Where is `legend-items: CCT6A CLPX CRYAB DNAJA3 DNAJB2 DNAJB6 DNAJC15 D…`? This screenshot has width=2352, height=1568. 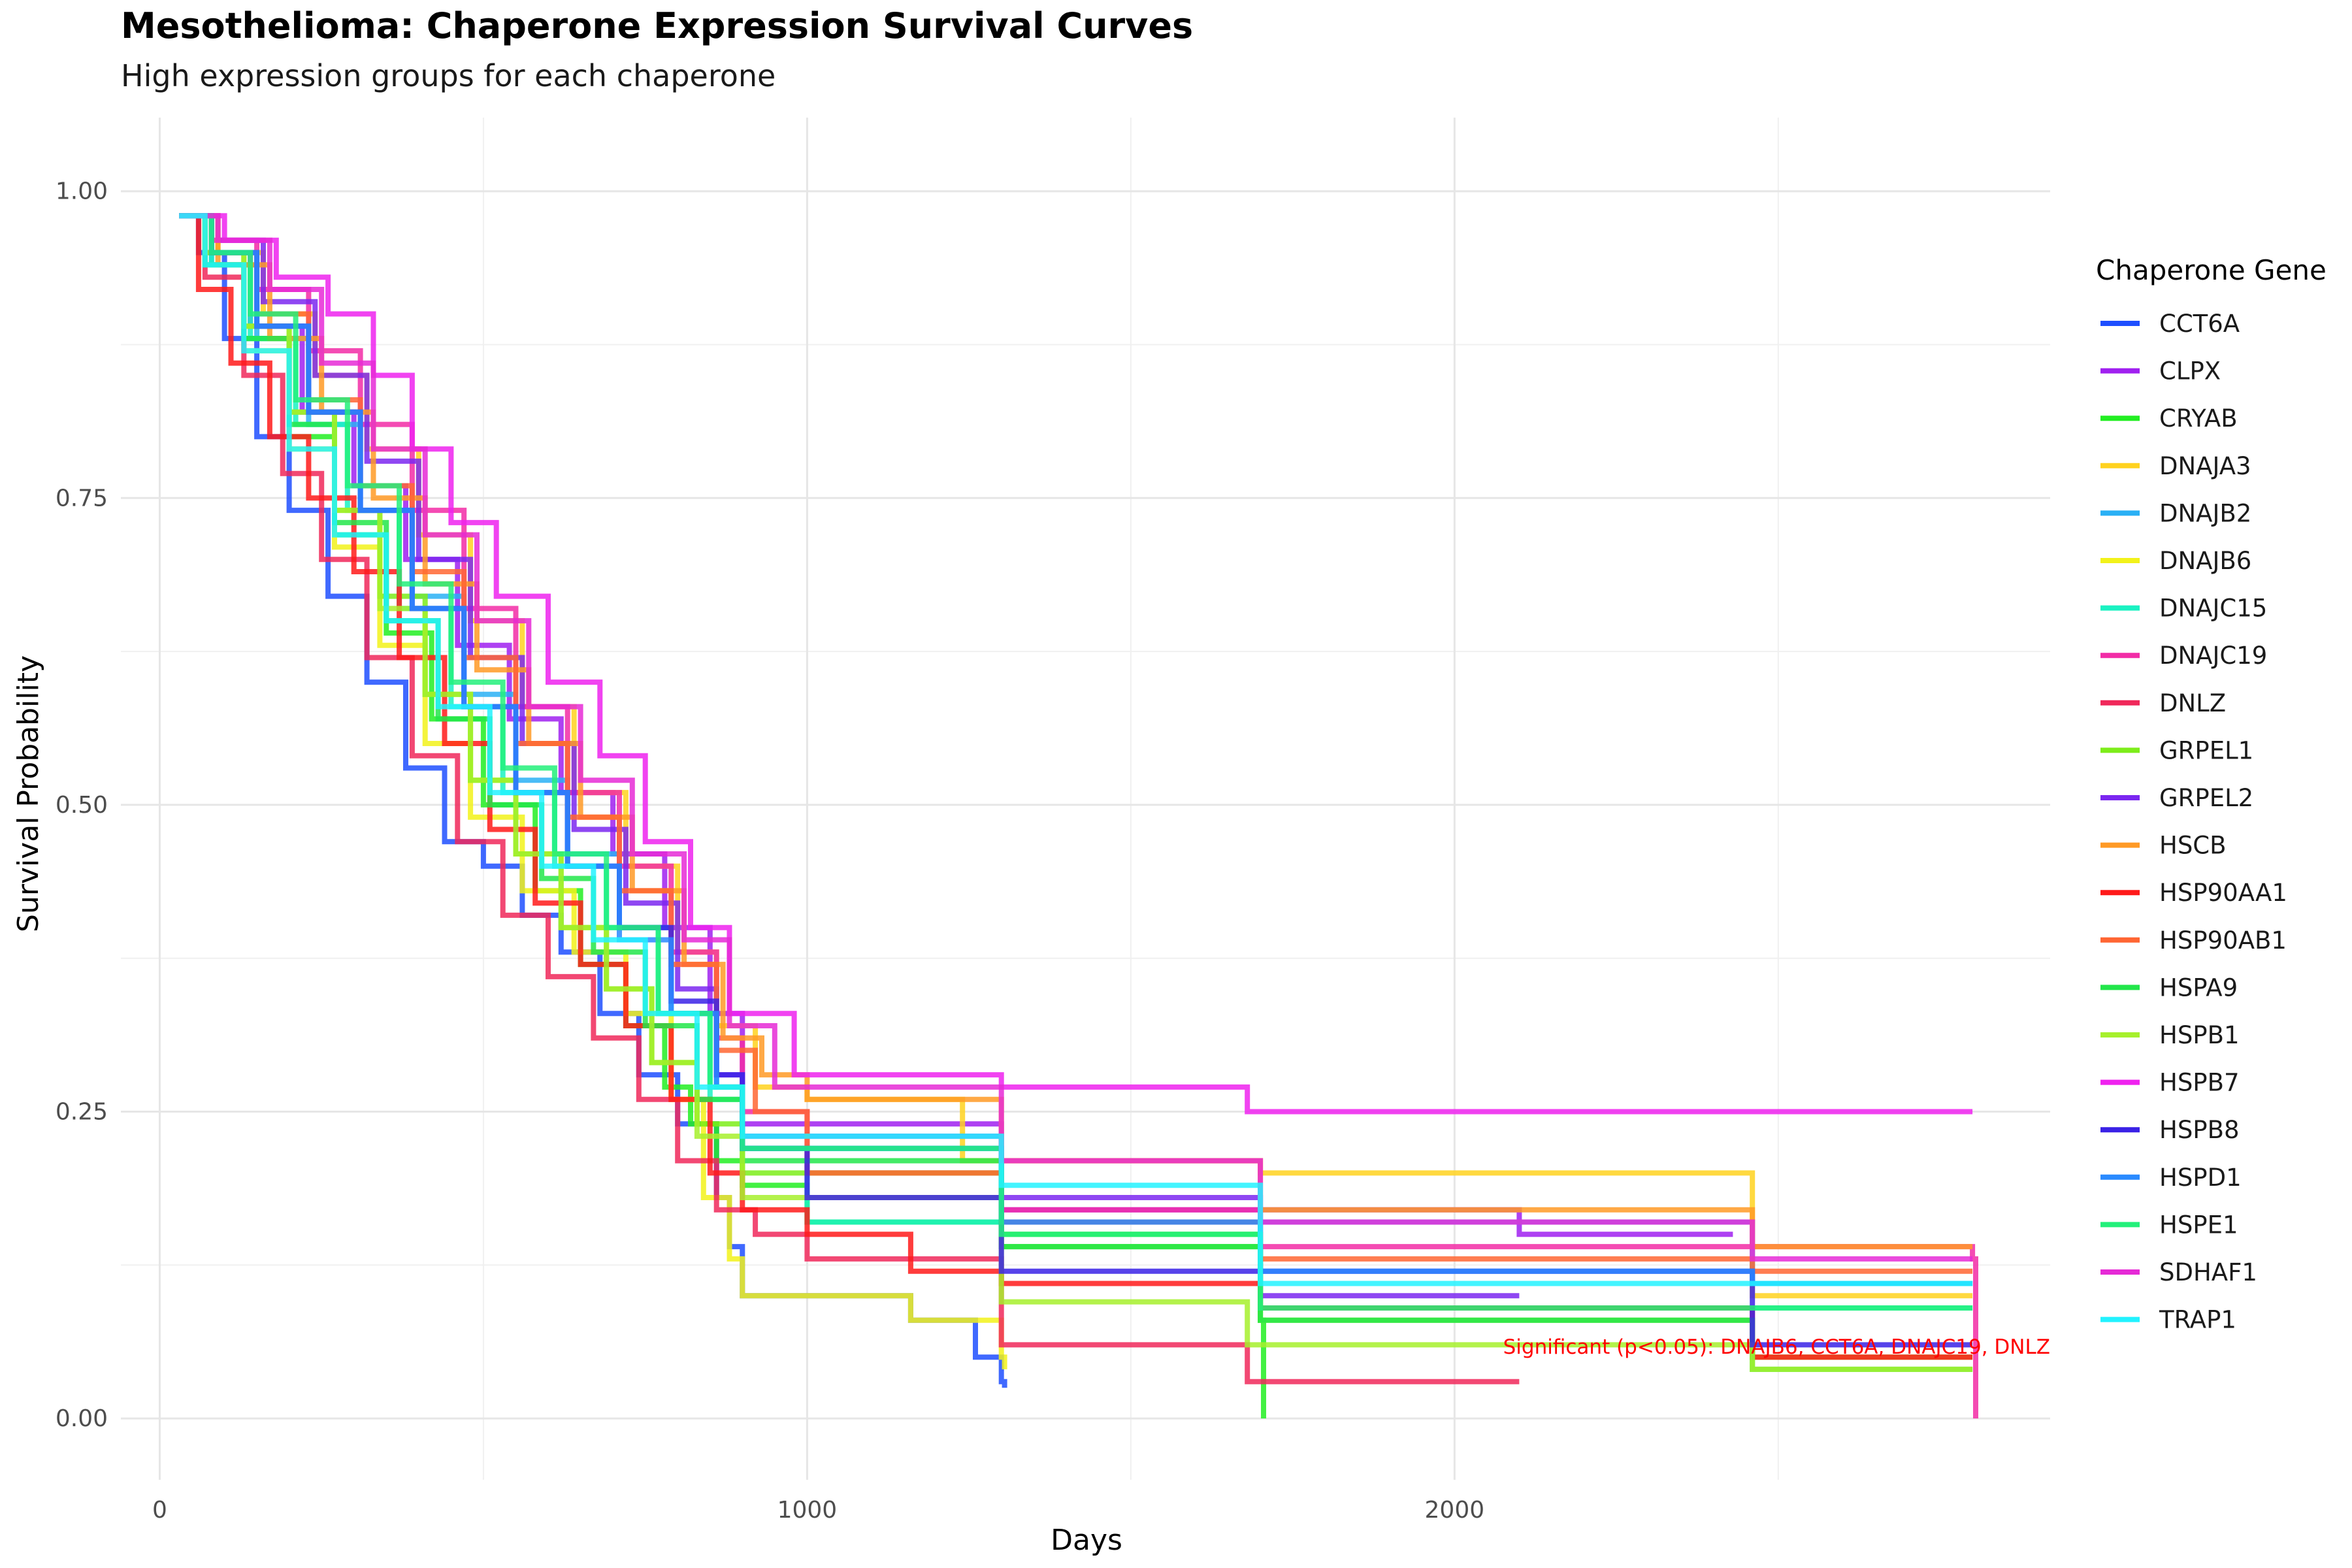 legend-items: CCT6A CLPX CRYAB DNAJA3 DNAJB2 DNAJB6 DNAJC15 D… is located at coordinates (2193, 822).